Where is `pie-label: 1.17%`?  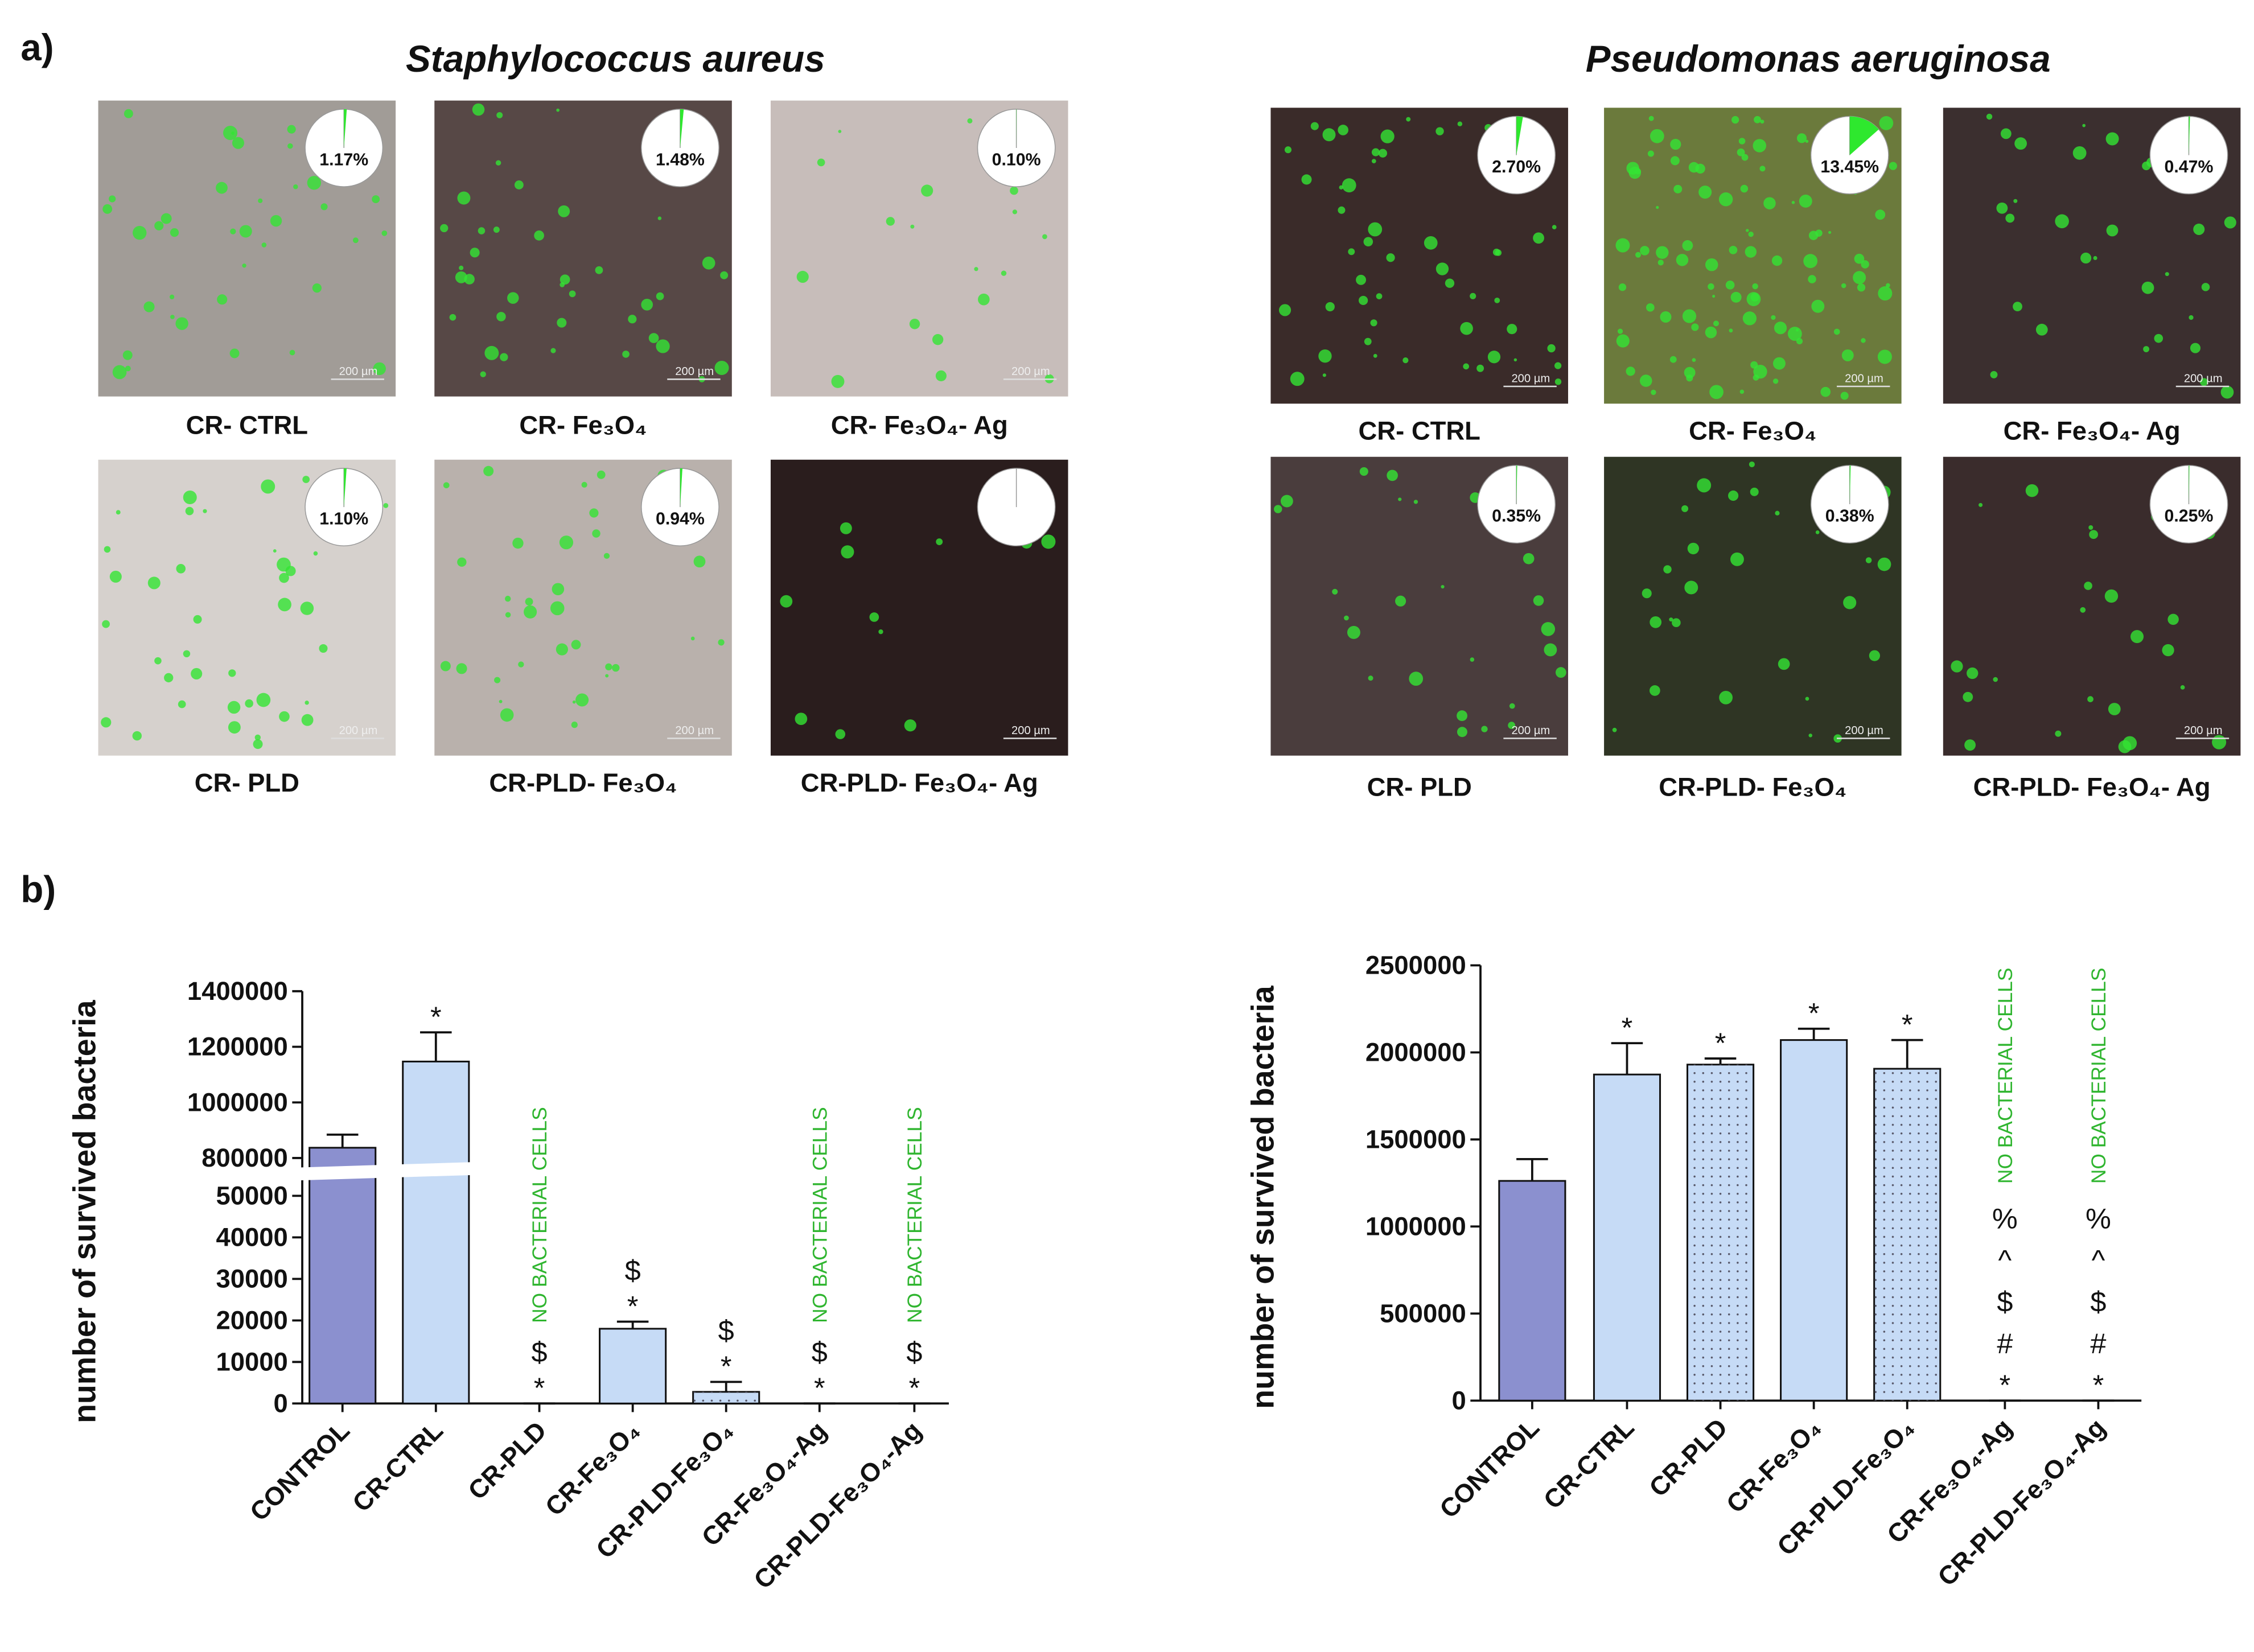
pie-label: 1.17% is located at coordinates (343, 160).